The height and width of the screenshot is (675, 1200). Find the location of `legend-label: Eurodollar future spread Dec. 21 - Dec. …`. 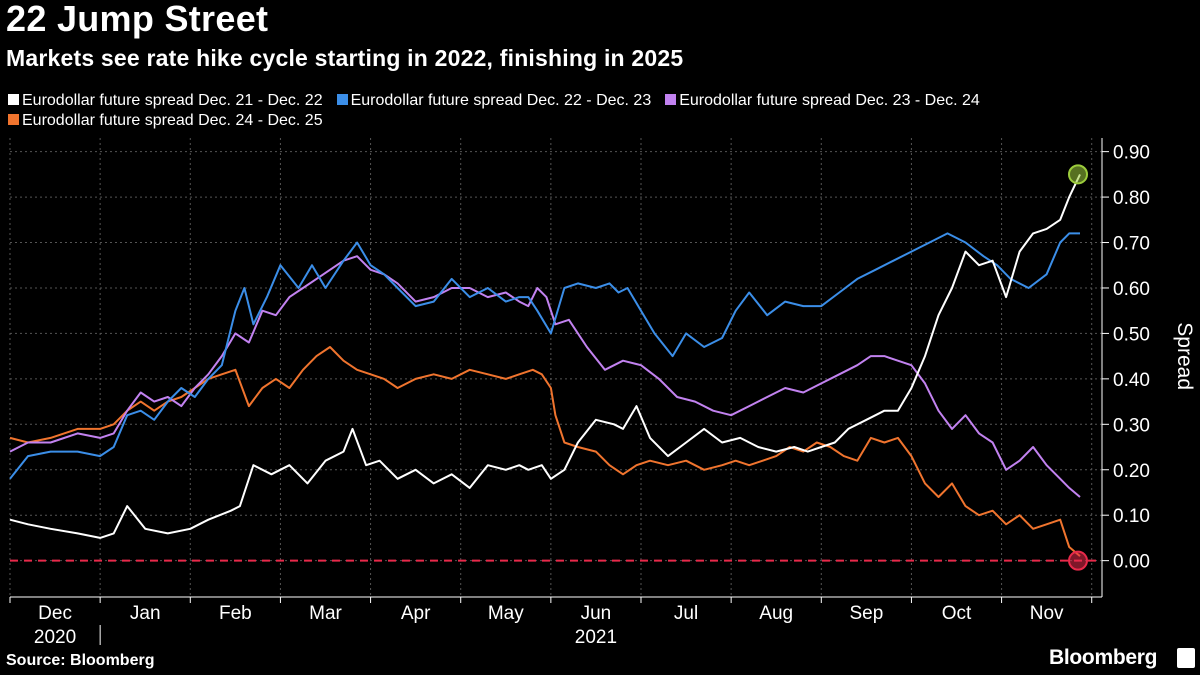

legend-label: Eurodollar future spread Dec. 21 - Dec. … is located at coordinates (172, 100).